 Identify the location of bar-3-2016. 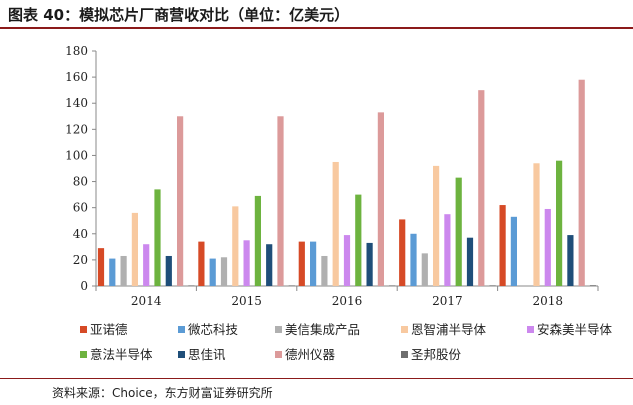
(324, 270).